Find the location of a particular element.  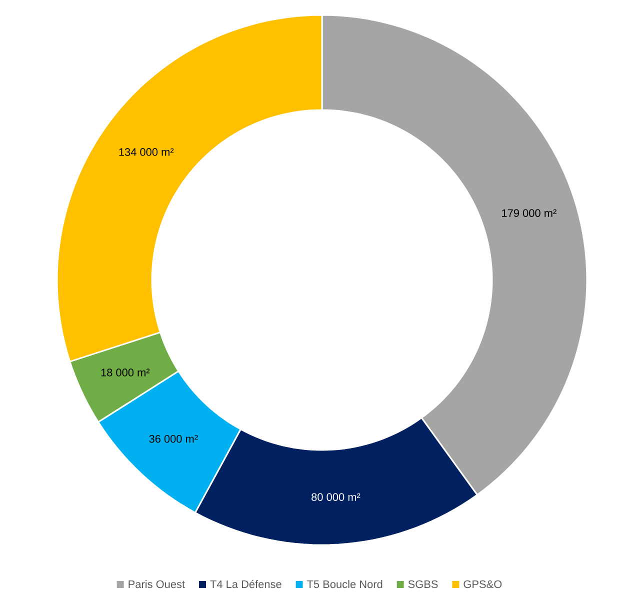

data-label: 18 000 m² is located at coordinates (125, 372).